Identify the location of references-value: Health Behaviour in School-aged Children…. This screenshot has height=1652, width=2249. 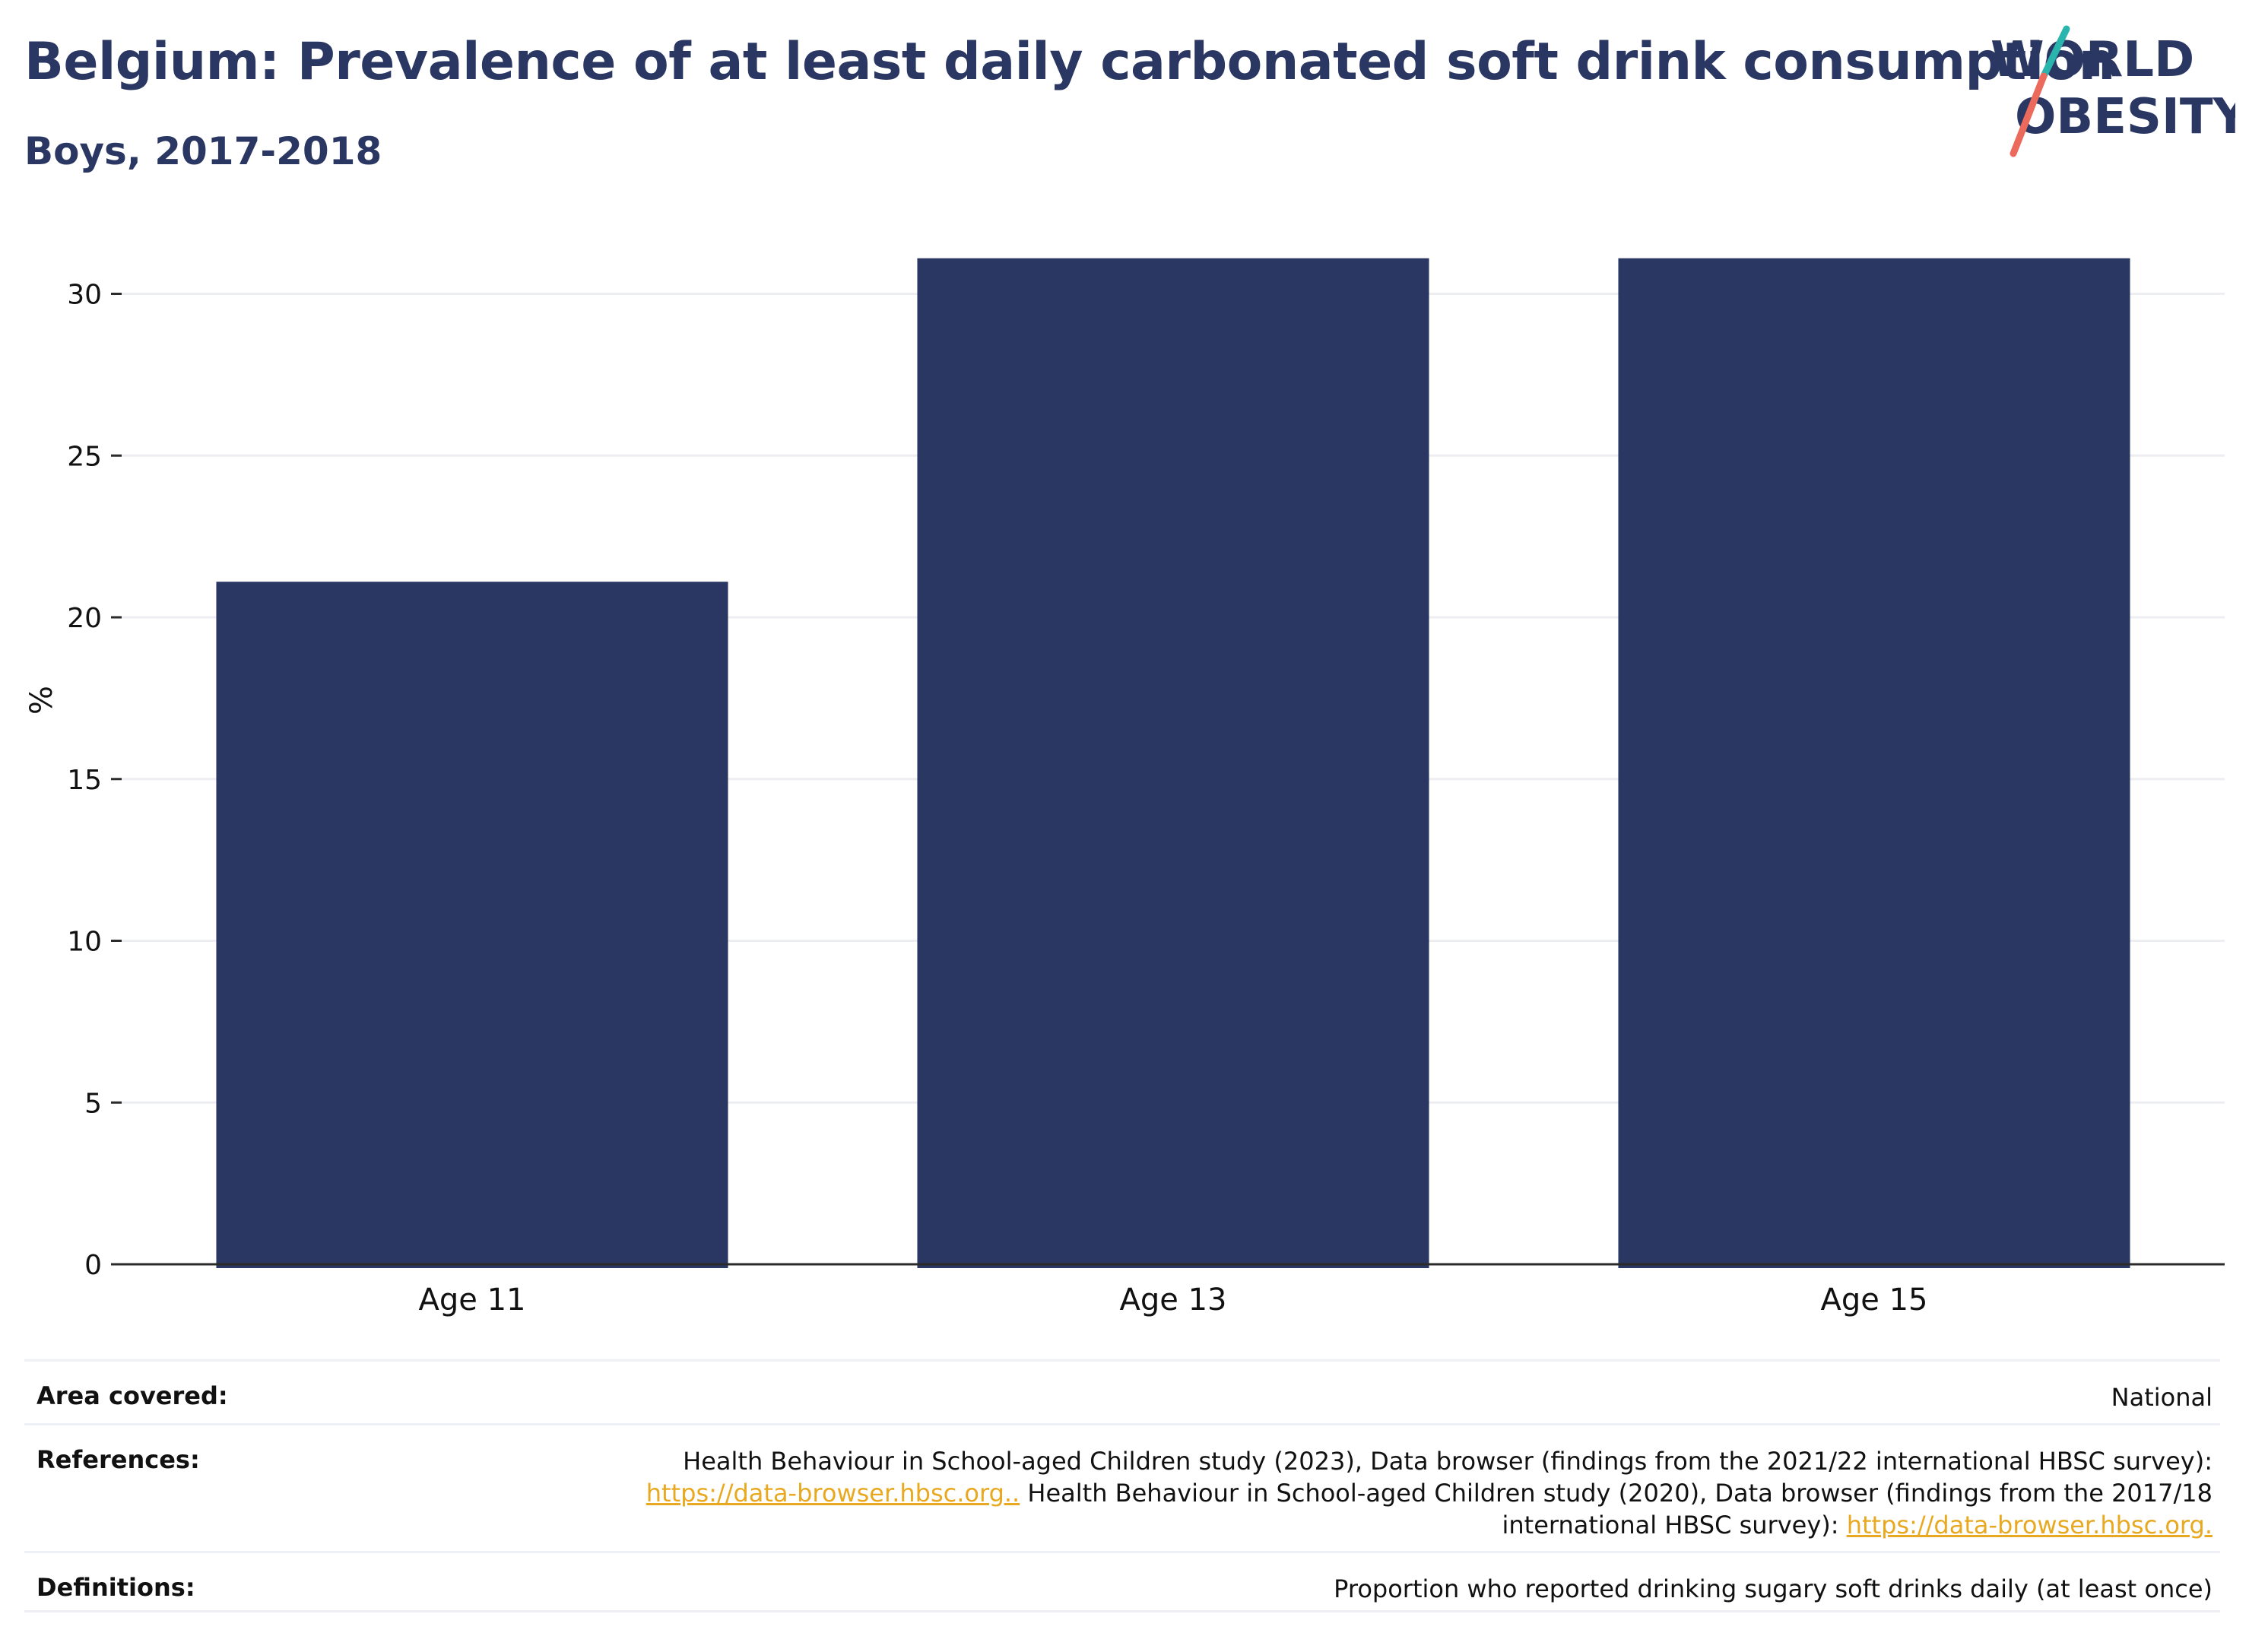
(1429, 1493).